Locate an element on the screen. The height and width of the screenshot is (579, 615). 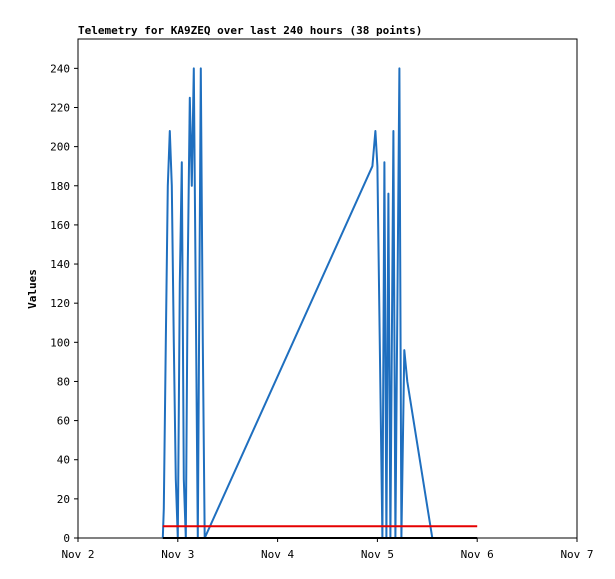
y-tick-label: 0 is located at coordinates (66, 538).